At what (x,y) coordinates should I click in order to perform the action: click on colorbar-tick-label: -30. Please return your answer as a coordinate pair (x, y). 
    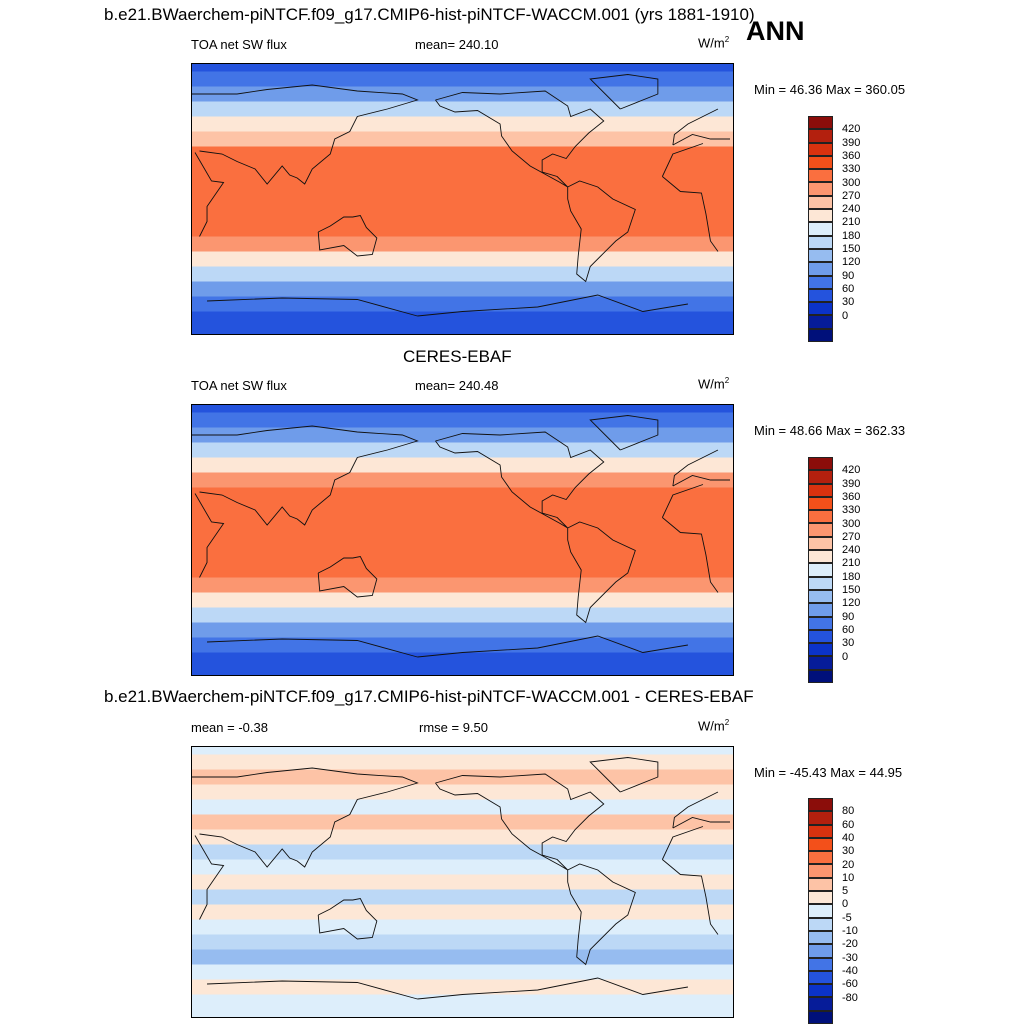
    Looking at the image, I should click on (850, 957).